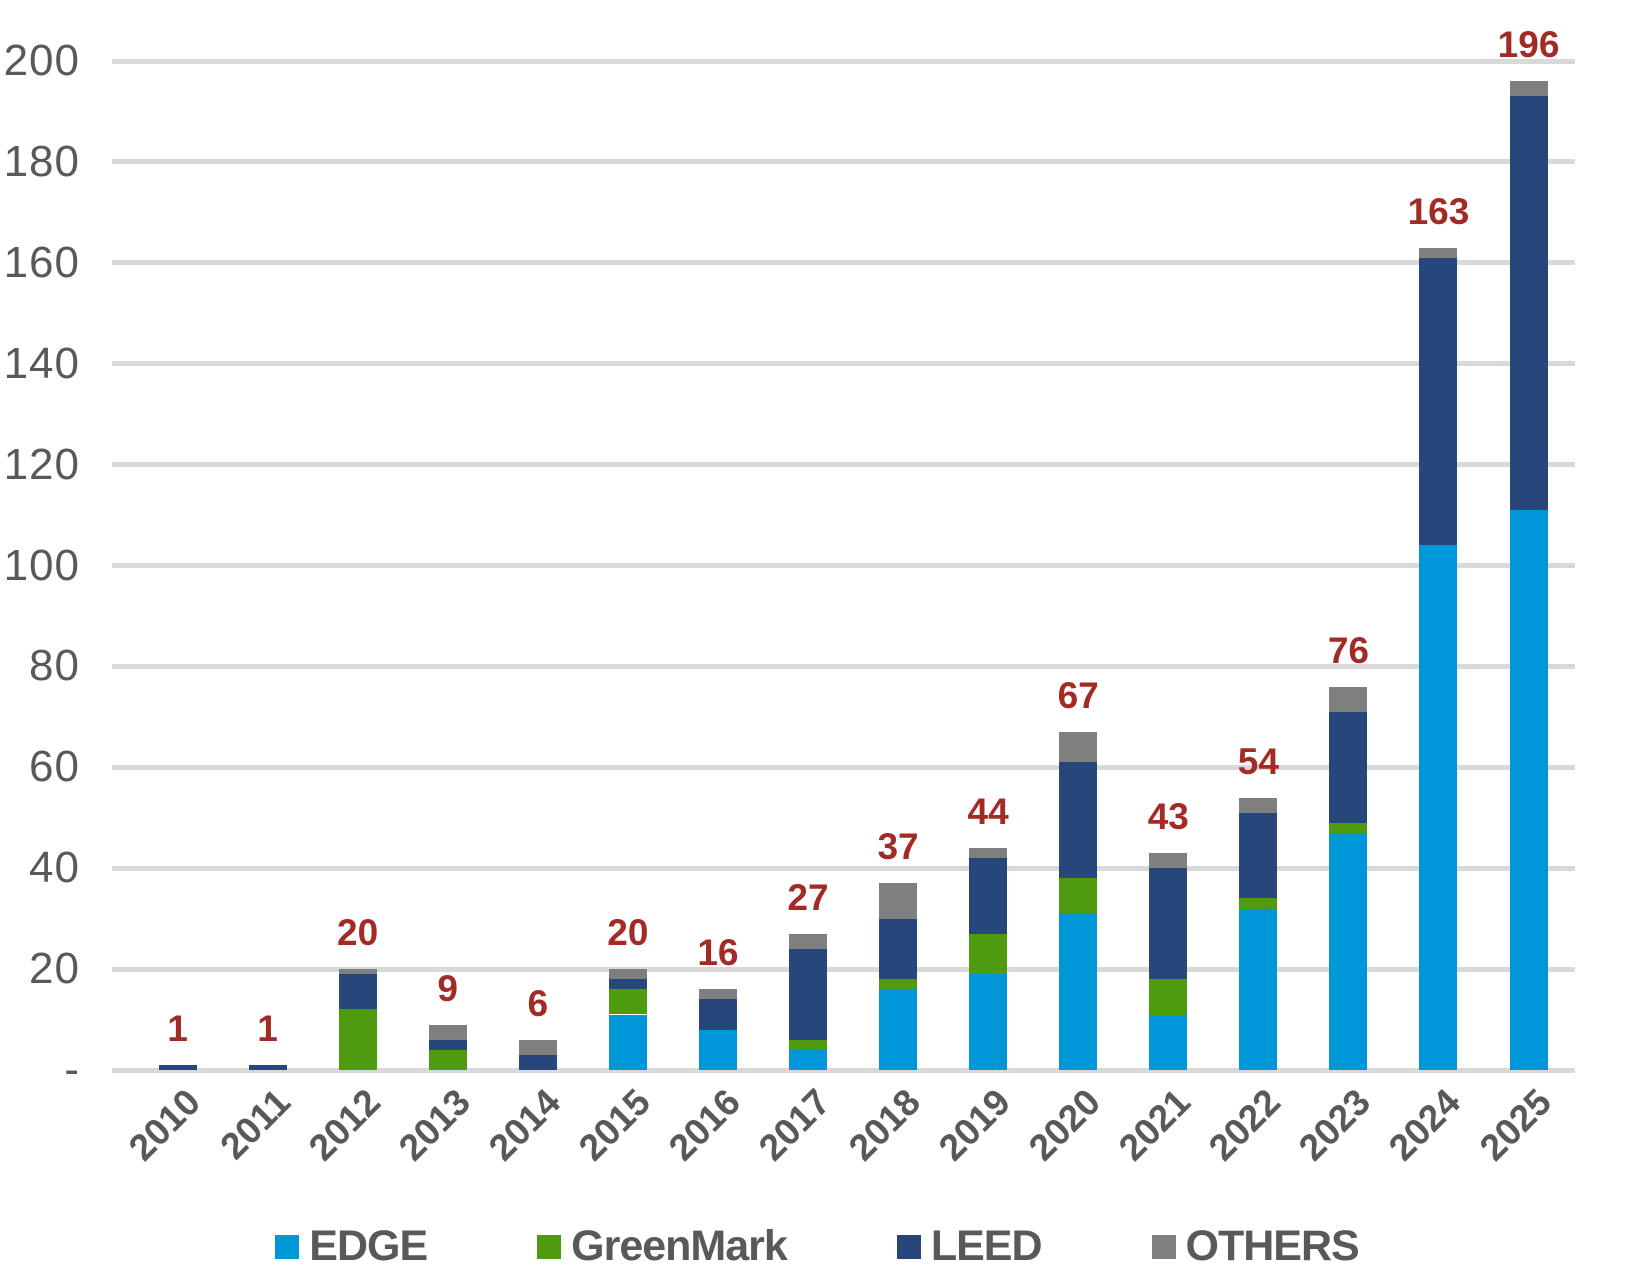 This screenshot has width=1634, height=1269. I want to click on total-label-2021: 43, so click(1168, 817).